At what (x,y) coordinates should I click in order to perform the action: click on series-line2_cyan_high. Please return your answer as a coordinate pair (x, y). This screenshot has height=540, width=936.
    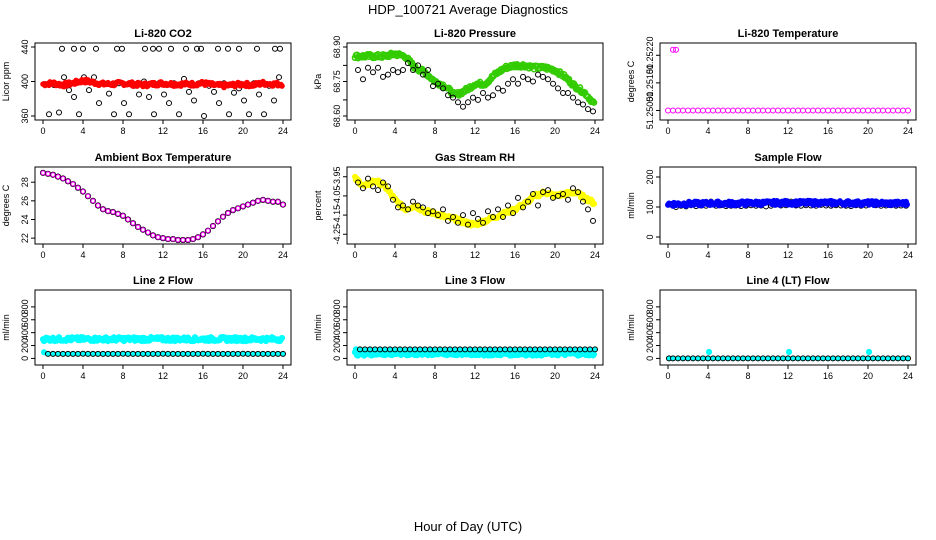
    Looking at the image, I should click on (162, 339).